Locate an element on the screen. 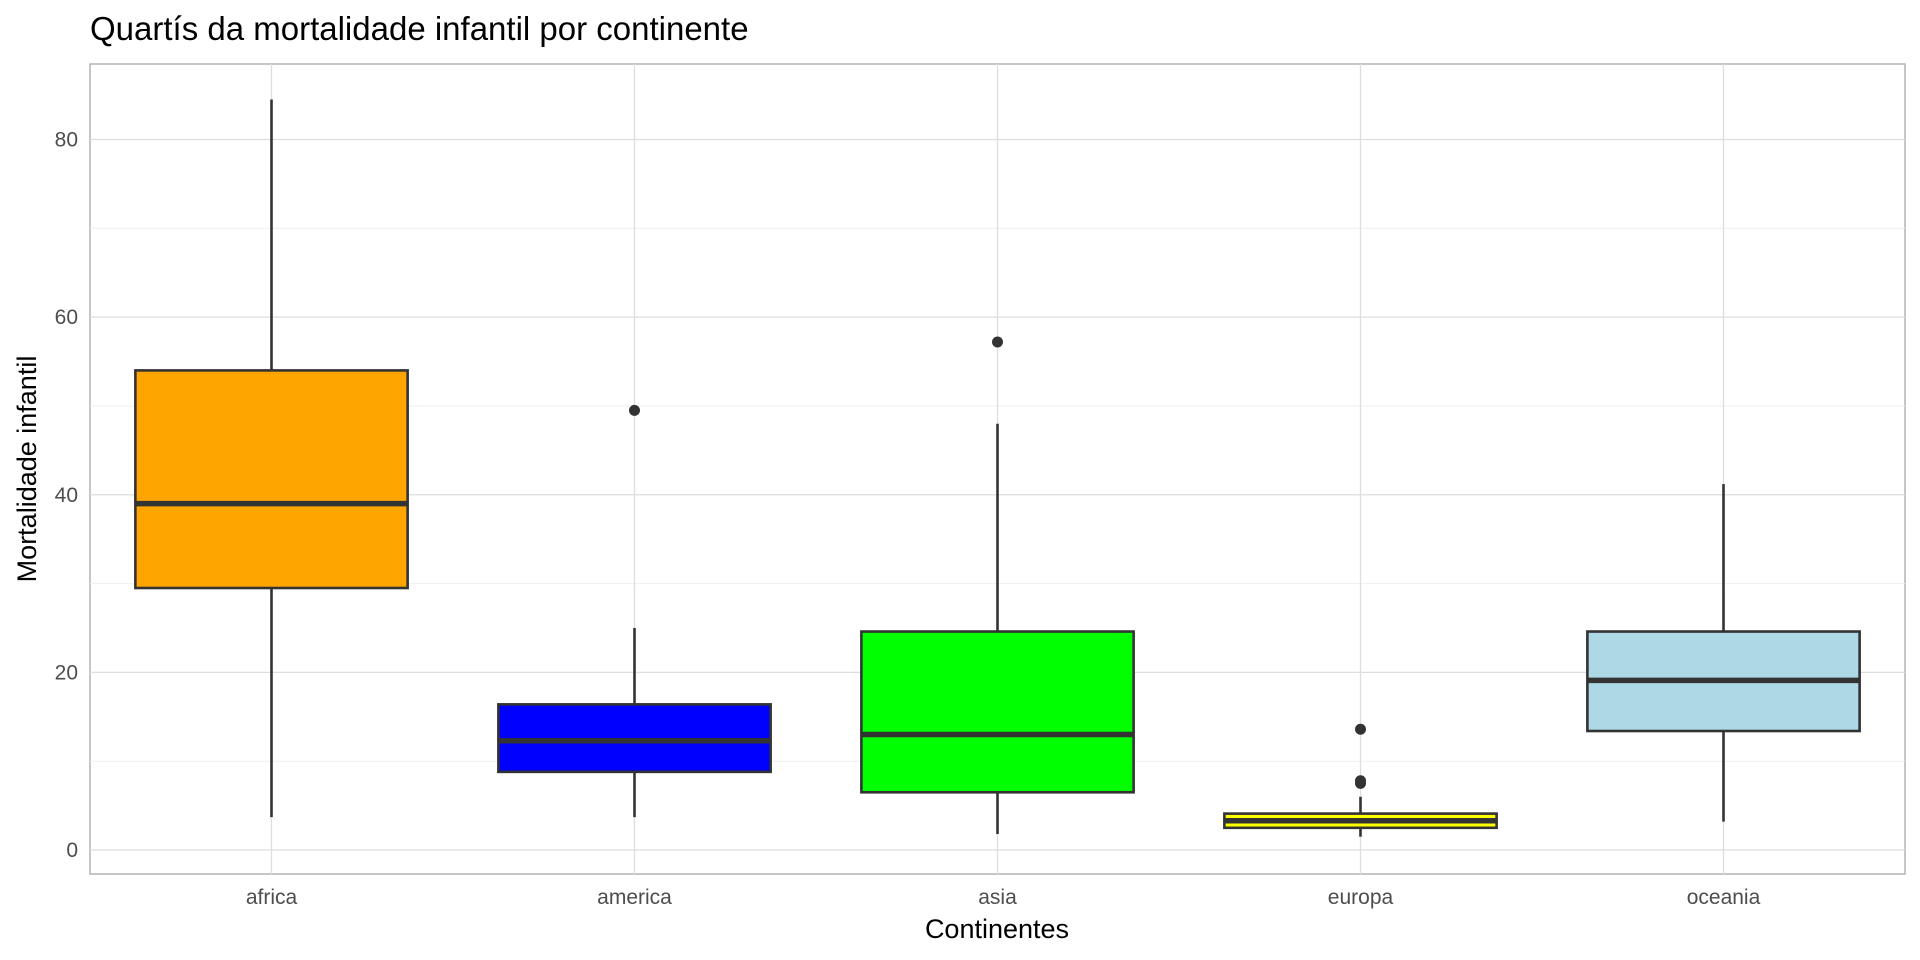 The image size is (1920, 960). box-europa is located at coordinates (1360, 780).